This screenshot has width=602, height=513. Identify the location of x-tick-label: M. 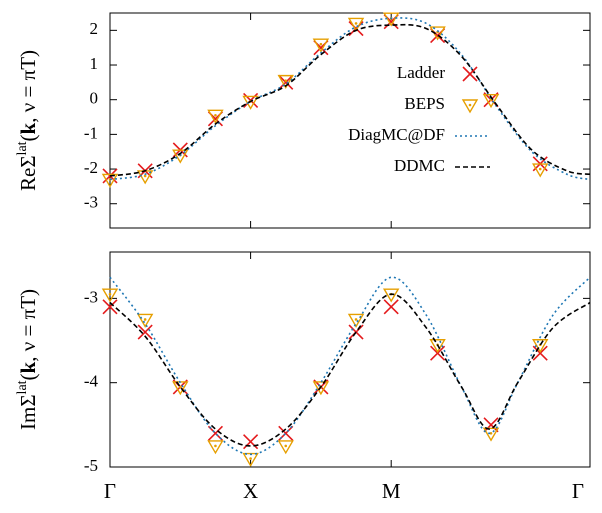
(391, 491).